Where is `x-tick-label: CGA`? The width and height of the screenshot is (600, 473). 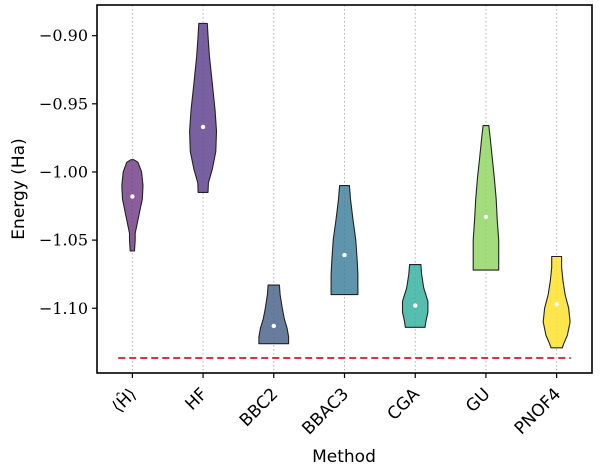
x-tick-label: CGA is located at coordinates (404, 404).